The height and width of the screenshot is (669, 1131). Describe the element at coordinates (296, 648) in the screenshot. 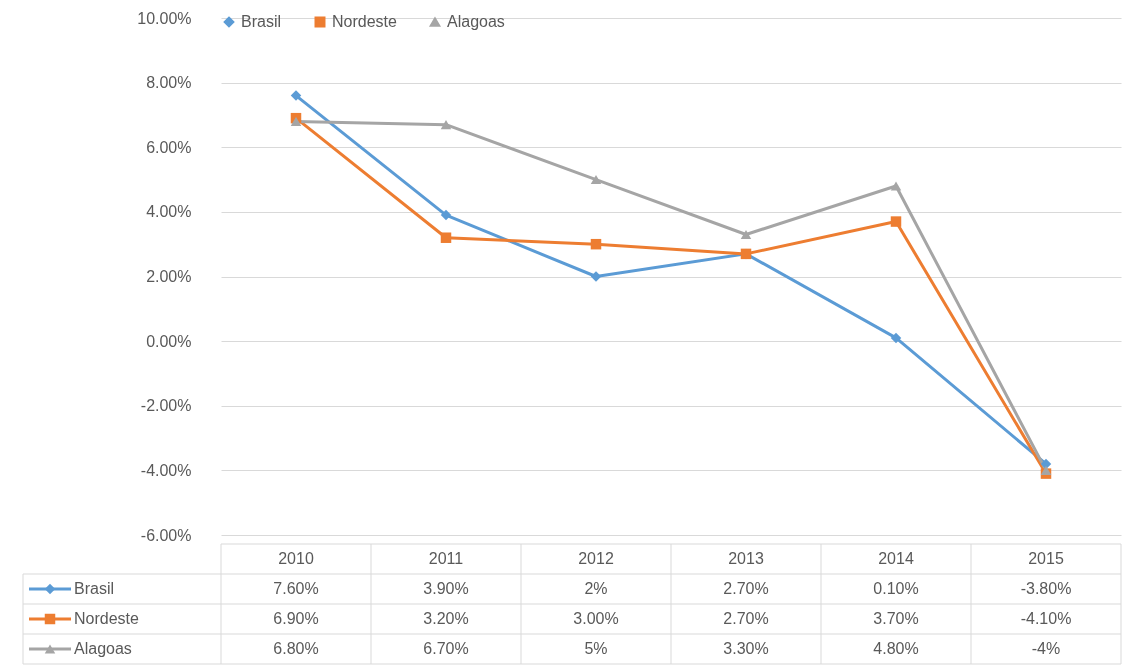

I see `data-label: 6.80%` at that location.